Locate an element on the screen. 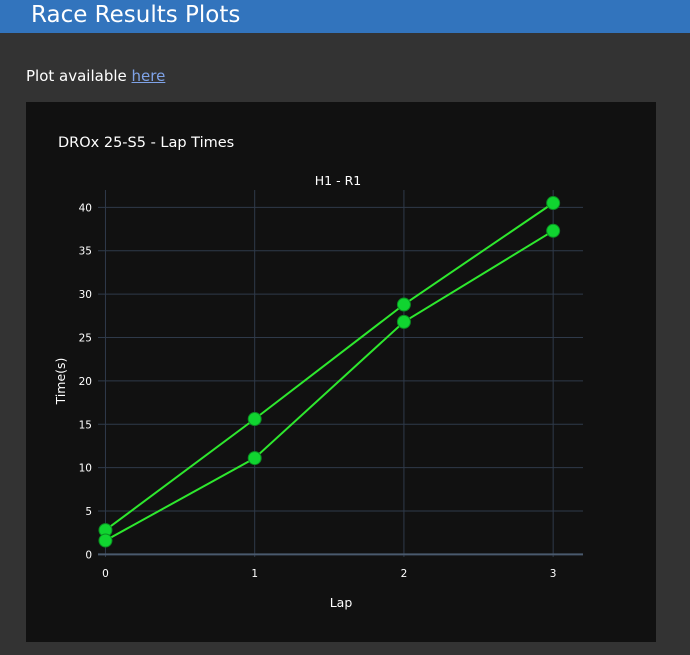 This screenshot has height=655, width=690. plot-note-text: Plot available is located at coordinates (79, 76).